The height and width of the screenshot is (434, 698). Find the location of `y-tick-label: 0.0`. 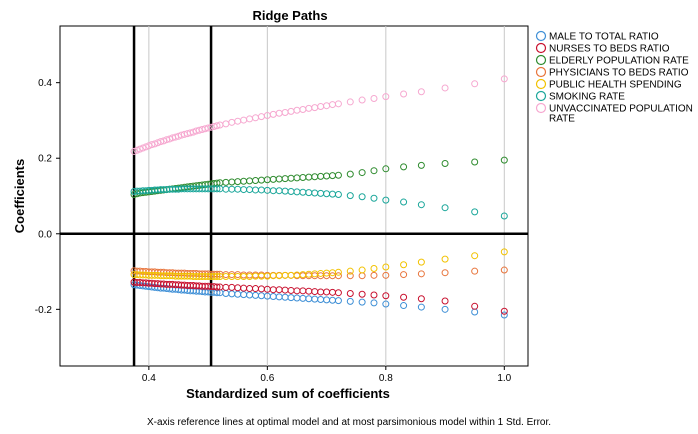

y-tick-label: 0.0 is located at coordinates (45, 234).